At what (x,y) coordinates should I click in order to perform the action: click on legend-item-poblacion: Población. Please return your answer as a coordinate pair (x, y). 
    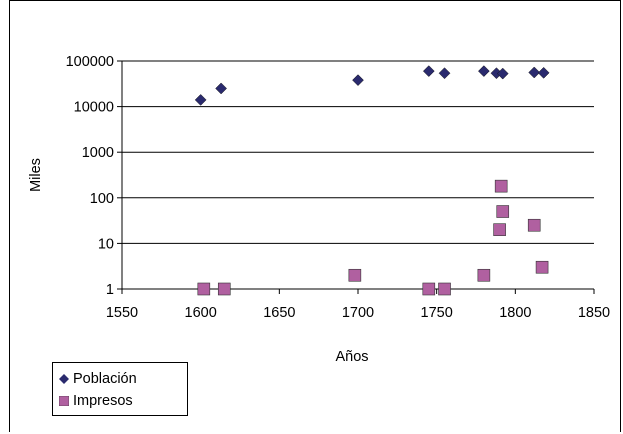
    Looking at the image, I should click on (98, 379).